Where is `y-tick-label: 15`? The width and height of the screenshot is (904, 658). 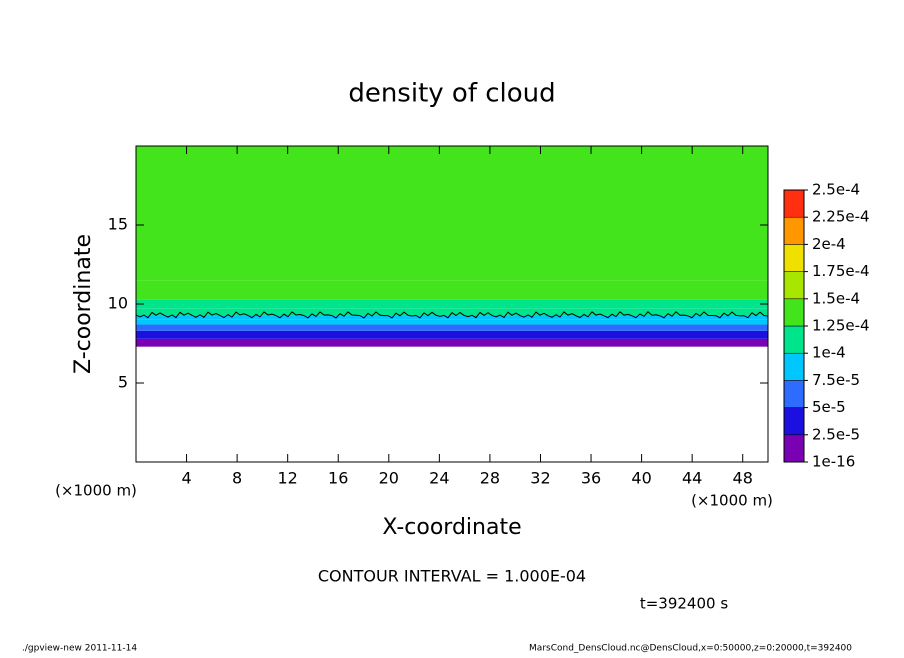 y-tick-label: 15 is located at coordinates (118, 224).